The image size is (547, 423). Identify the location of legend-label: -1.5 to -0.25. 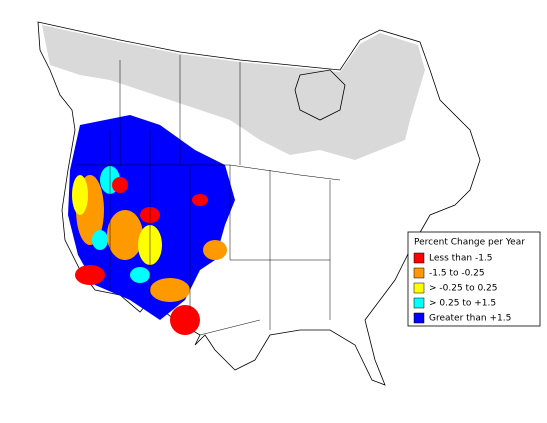
(457, 274).